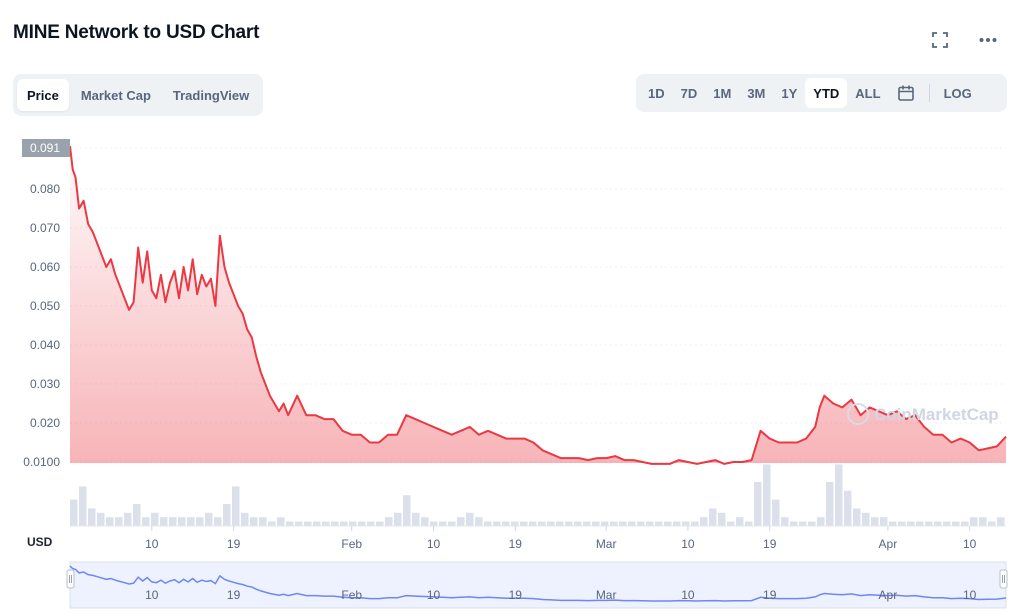 This screenshot has height=616, width=1024. What do you see at coordinates (888, 595) in the screenshot?
I see `navigator-tick-label: Apr` at bounding box center [888, 595].